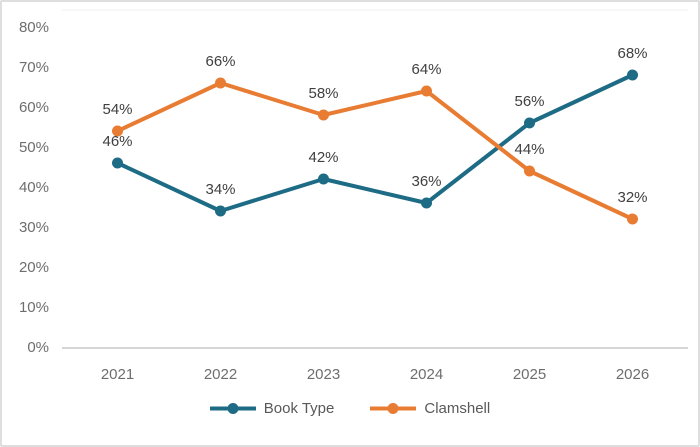  I want to click on x-axis-tick-label: 2026, so click(632, 374).